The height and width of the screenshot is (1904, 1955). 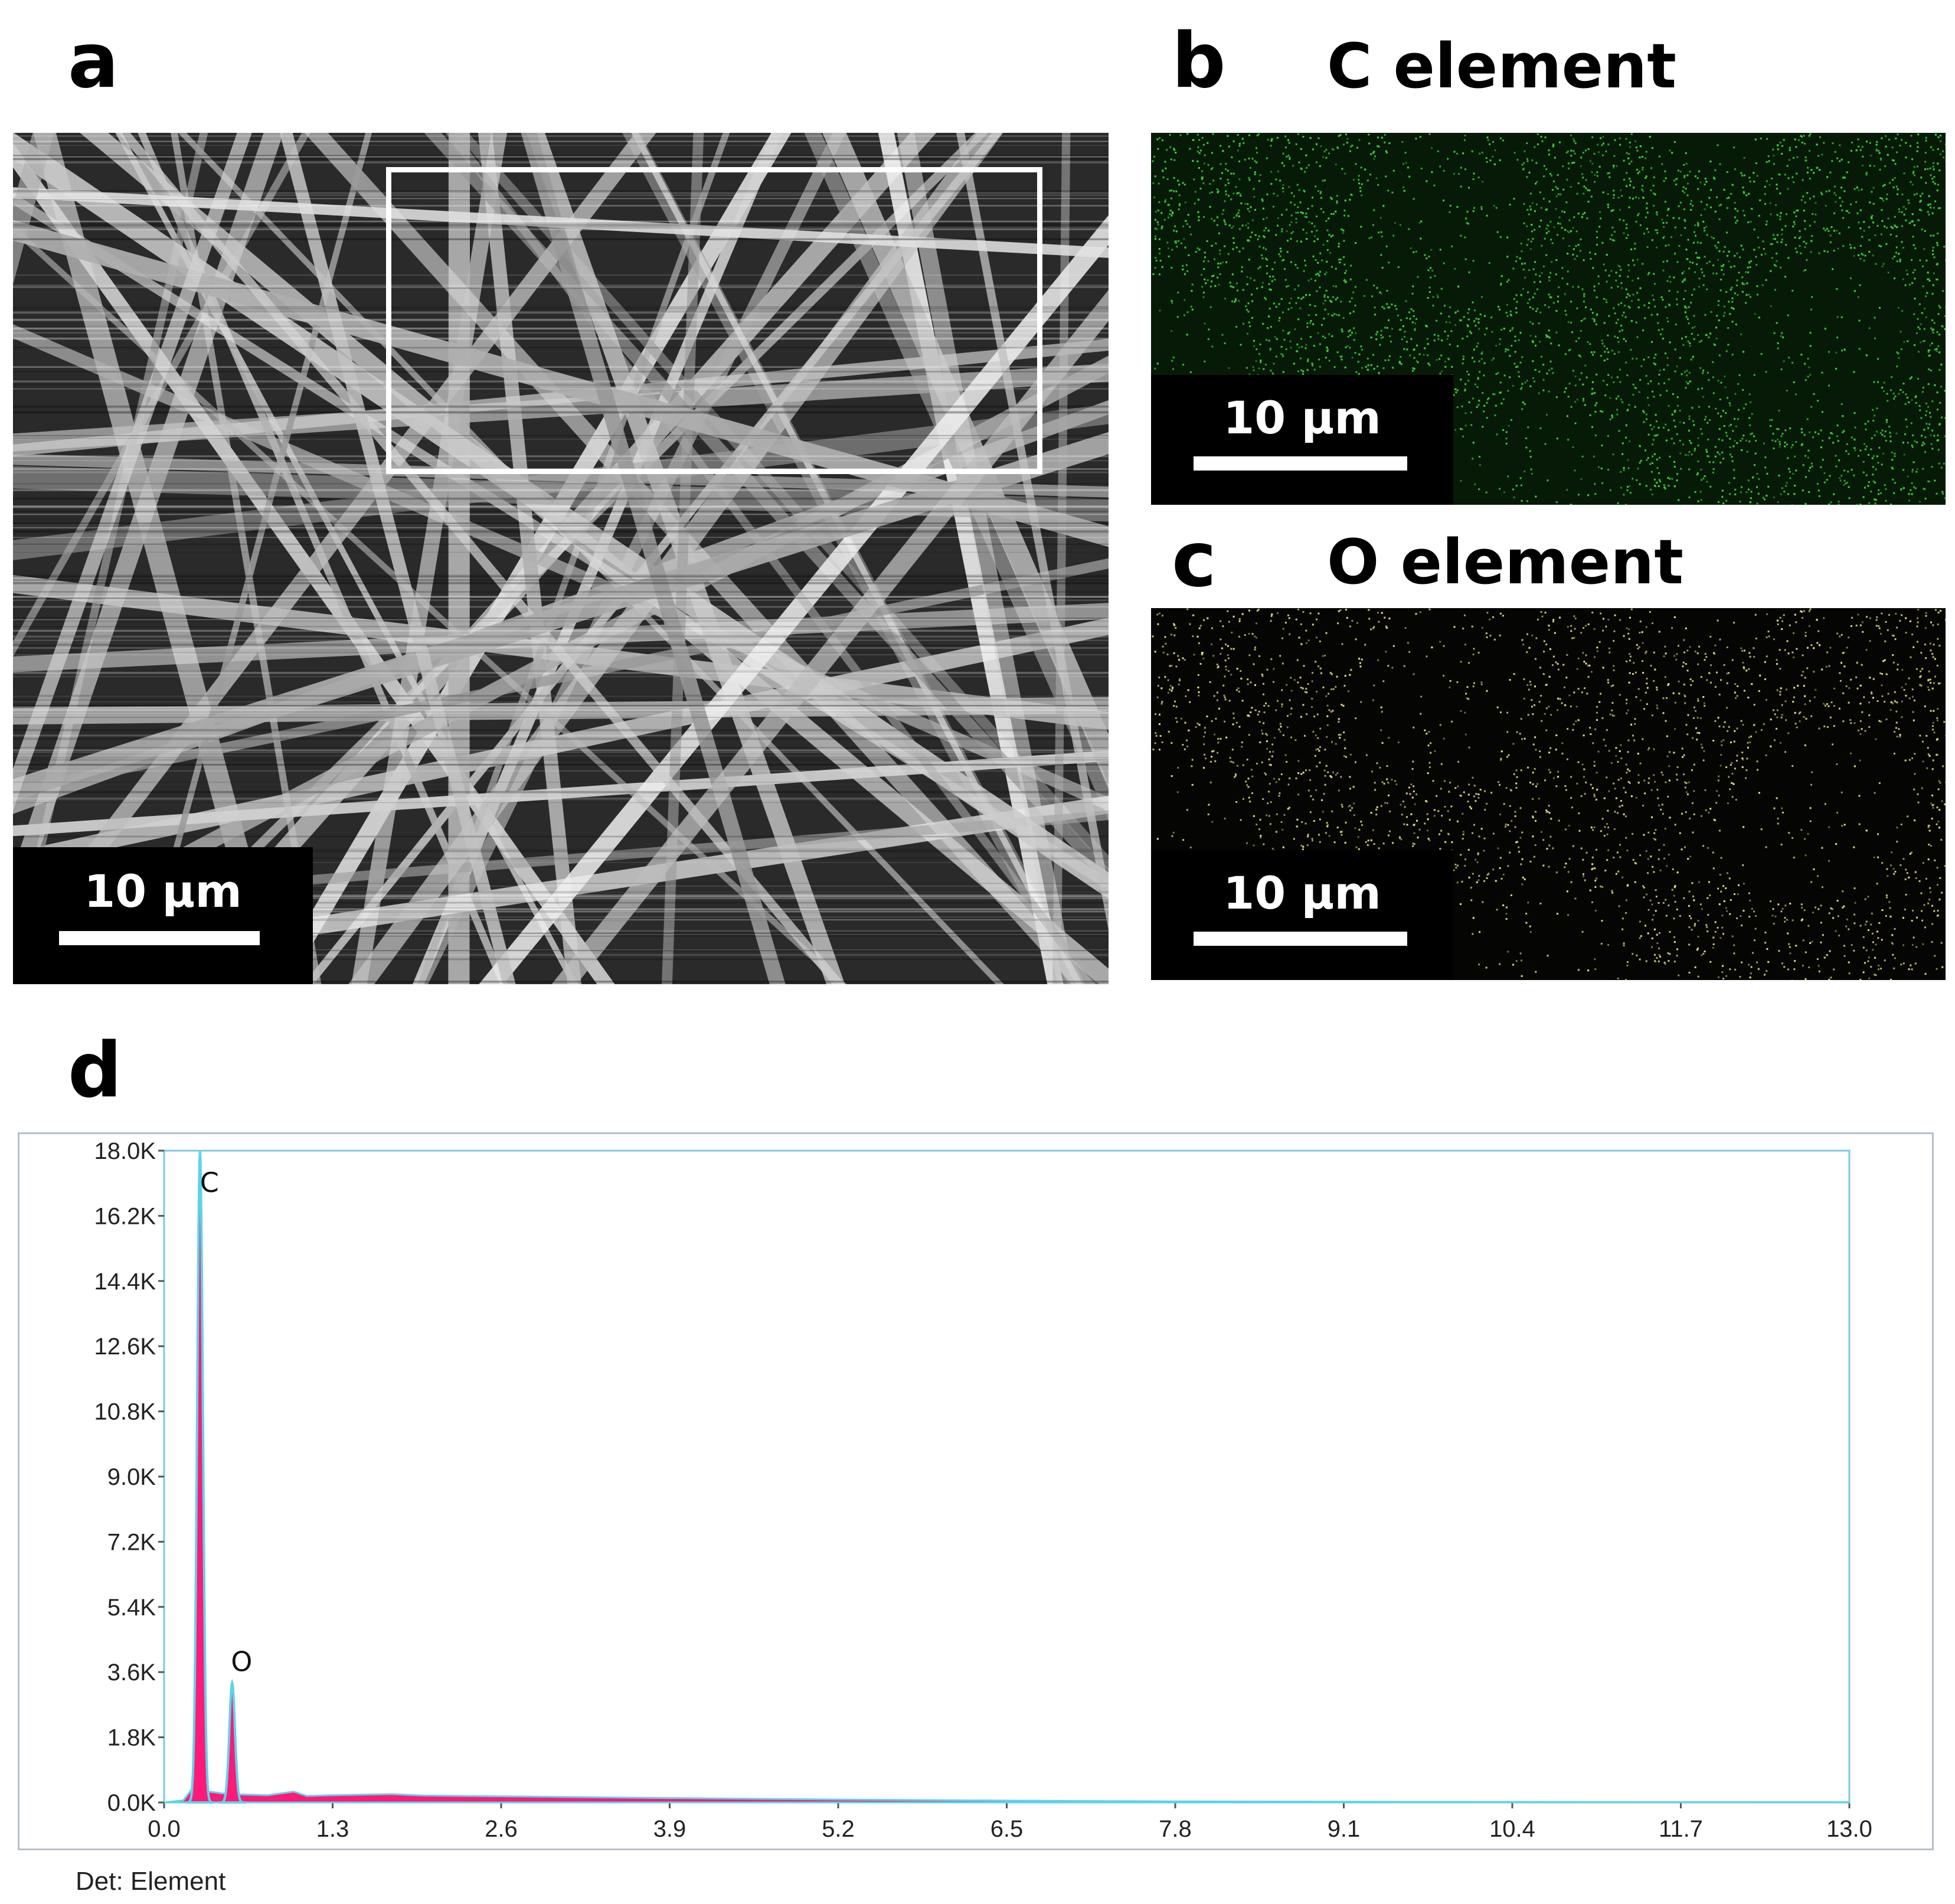 I want to click on scalebar-a-label: 10 μm, so click(x=163, y=891).